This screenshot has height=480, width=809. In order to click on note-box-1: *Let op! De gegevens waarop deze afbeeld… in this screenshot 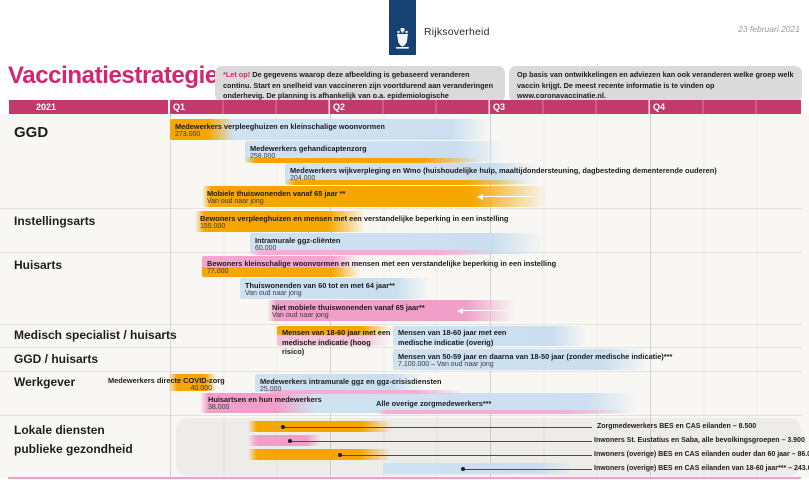, I will do `click(360, 88)`.